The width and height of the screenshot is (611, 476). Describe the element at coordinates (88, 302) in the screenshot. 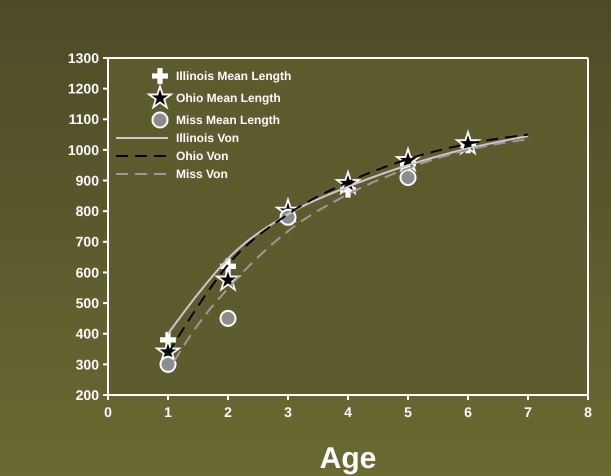

I see `y-tick-label: 500` at that location.